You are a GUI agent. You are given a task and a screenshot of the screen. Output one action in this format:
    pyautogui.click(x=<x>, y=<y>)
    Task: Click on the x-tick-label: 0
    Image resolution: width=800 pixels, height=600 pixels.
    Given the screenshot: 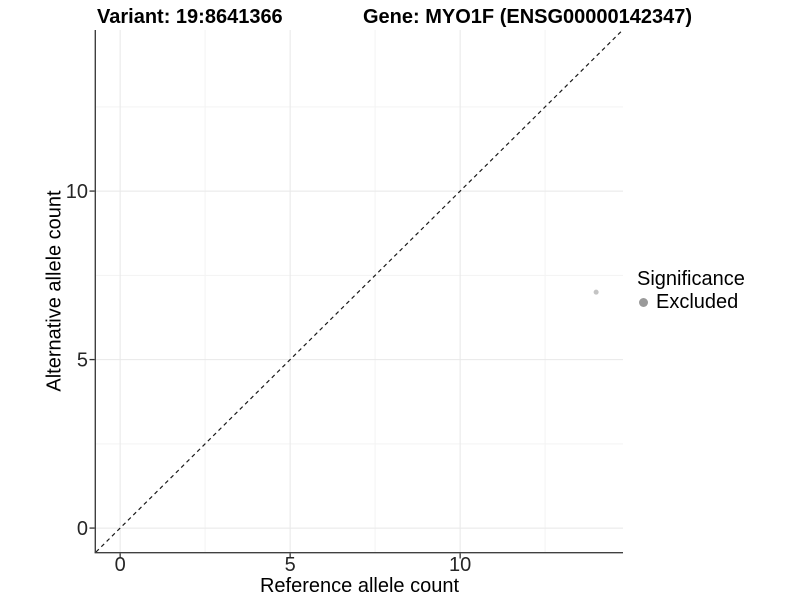 What is the action you would take?
    pyautogui.click(x=120, y=565)
    